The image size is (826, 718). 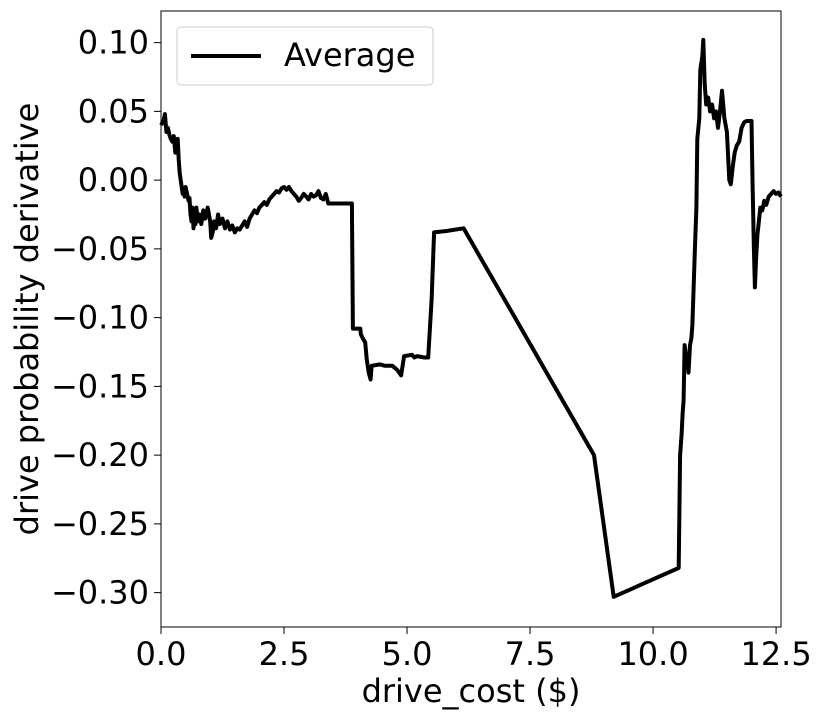 I want to click on legend: Average, so click(x=305, y=56).